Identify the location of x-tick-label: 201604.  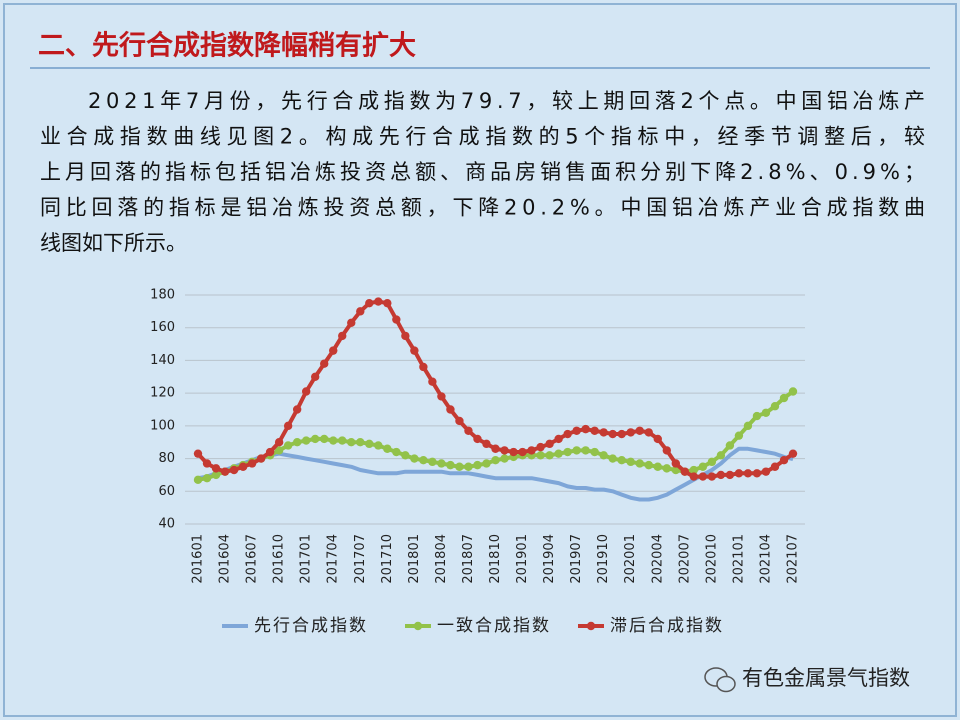
(225, 559).